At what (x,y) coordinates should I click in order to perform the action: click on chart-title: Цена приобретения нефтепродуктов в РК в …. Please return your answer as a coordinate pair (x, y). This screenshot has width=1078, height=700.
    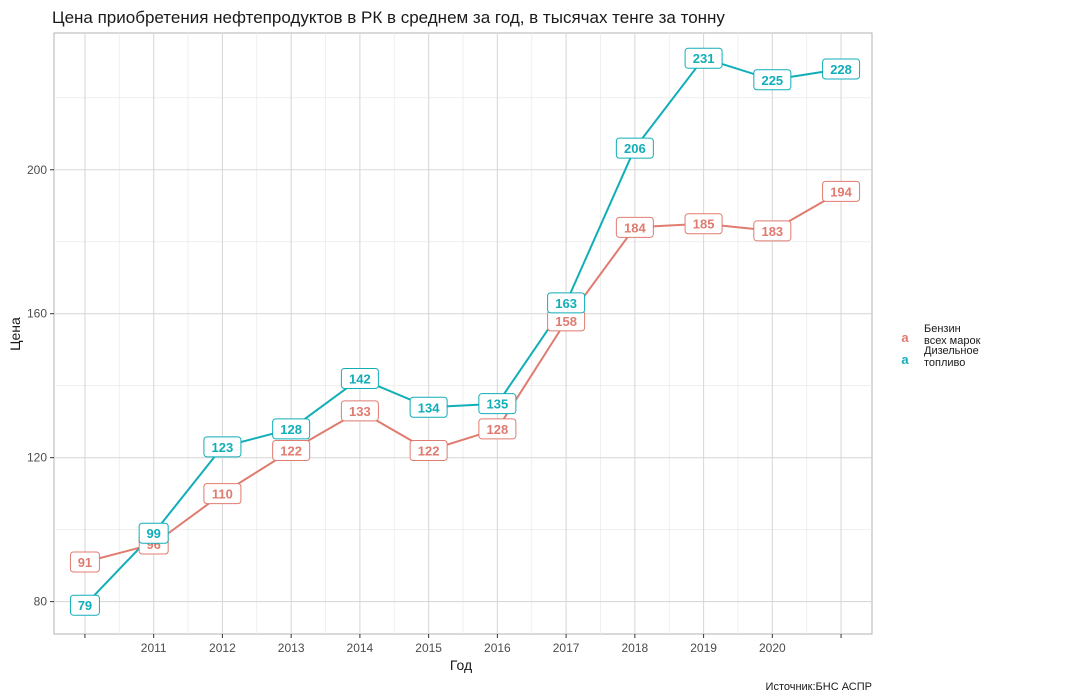
    Looking at the image, I should click on (388, 17).